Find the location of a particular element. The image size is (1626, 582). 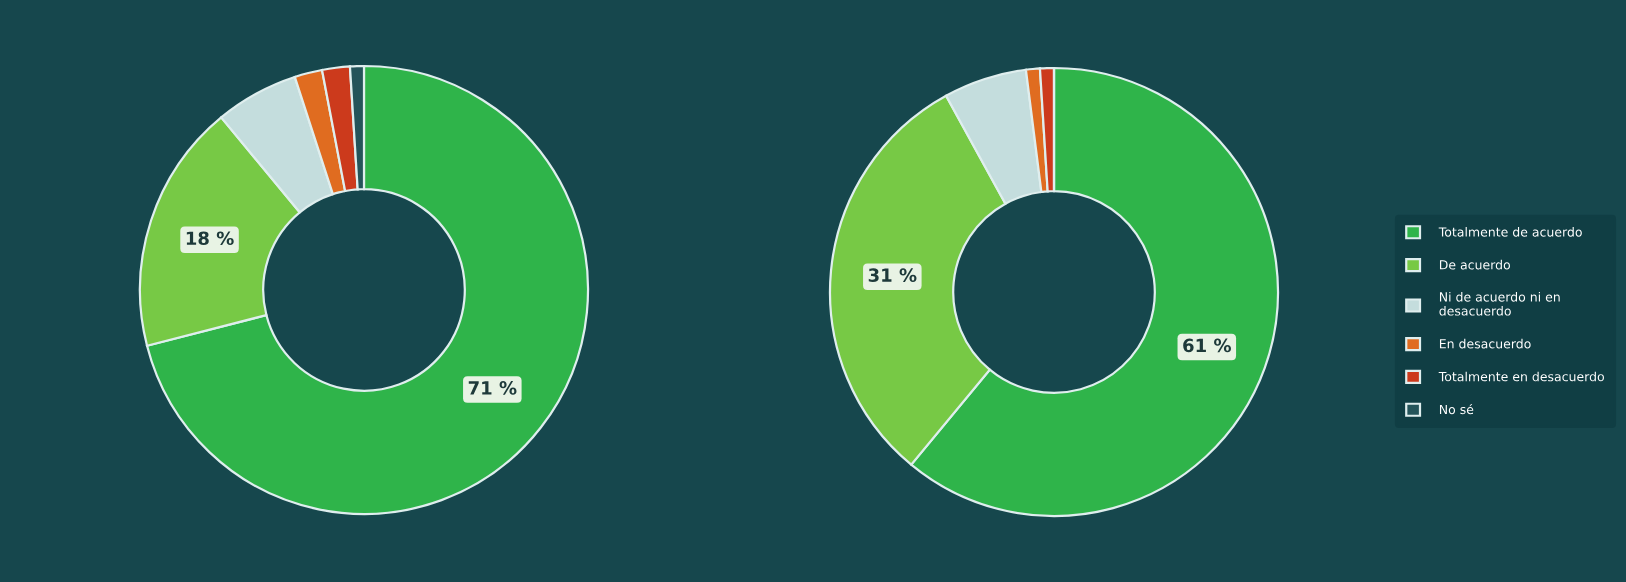

data-label: 31 % is located at coordinates (892, 275).